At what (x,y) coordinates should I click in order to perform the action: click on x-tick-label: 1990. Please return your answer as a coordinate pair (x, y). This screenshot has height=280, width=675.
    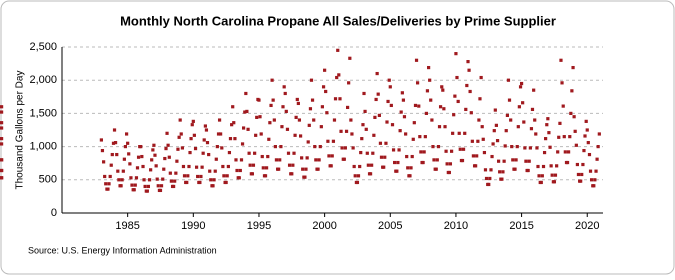
    Looking at the image, I should click on (193, 226).